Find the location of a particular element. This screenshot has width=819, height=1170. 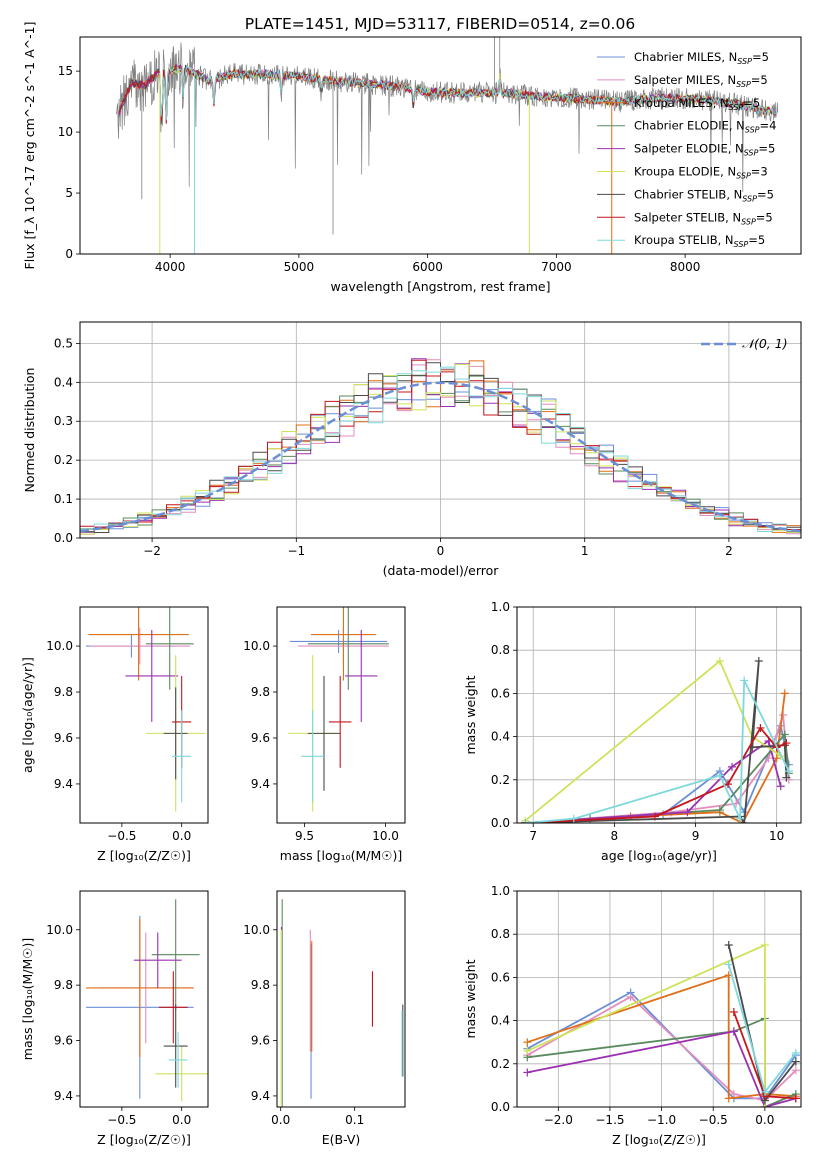

x-tick-label: −1 is located at coordinates (296, 551).